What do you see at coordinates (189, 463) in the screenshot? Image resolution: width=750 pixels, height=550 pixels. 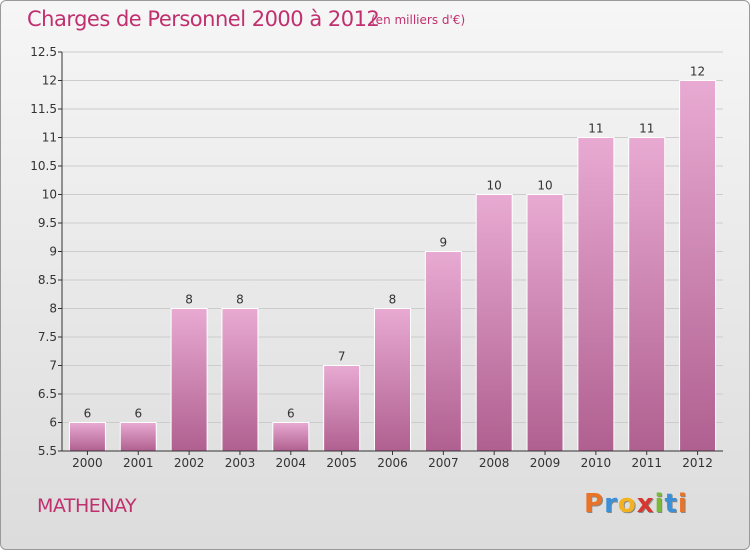 I see `x-tick-label: 2002` at bounding box center [189, 463].